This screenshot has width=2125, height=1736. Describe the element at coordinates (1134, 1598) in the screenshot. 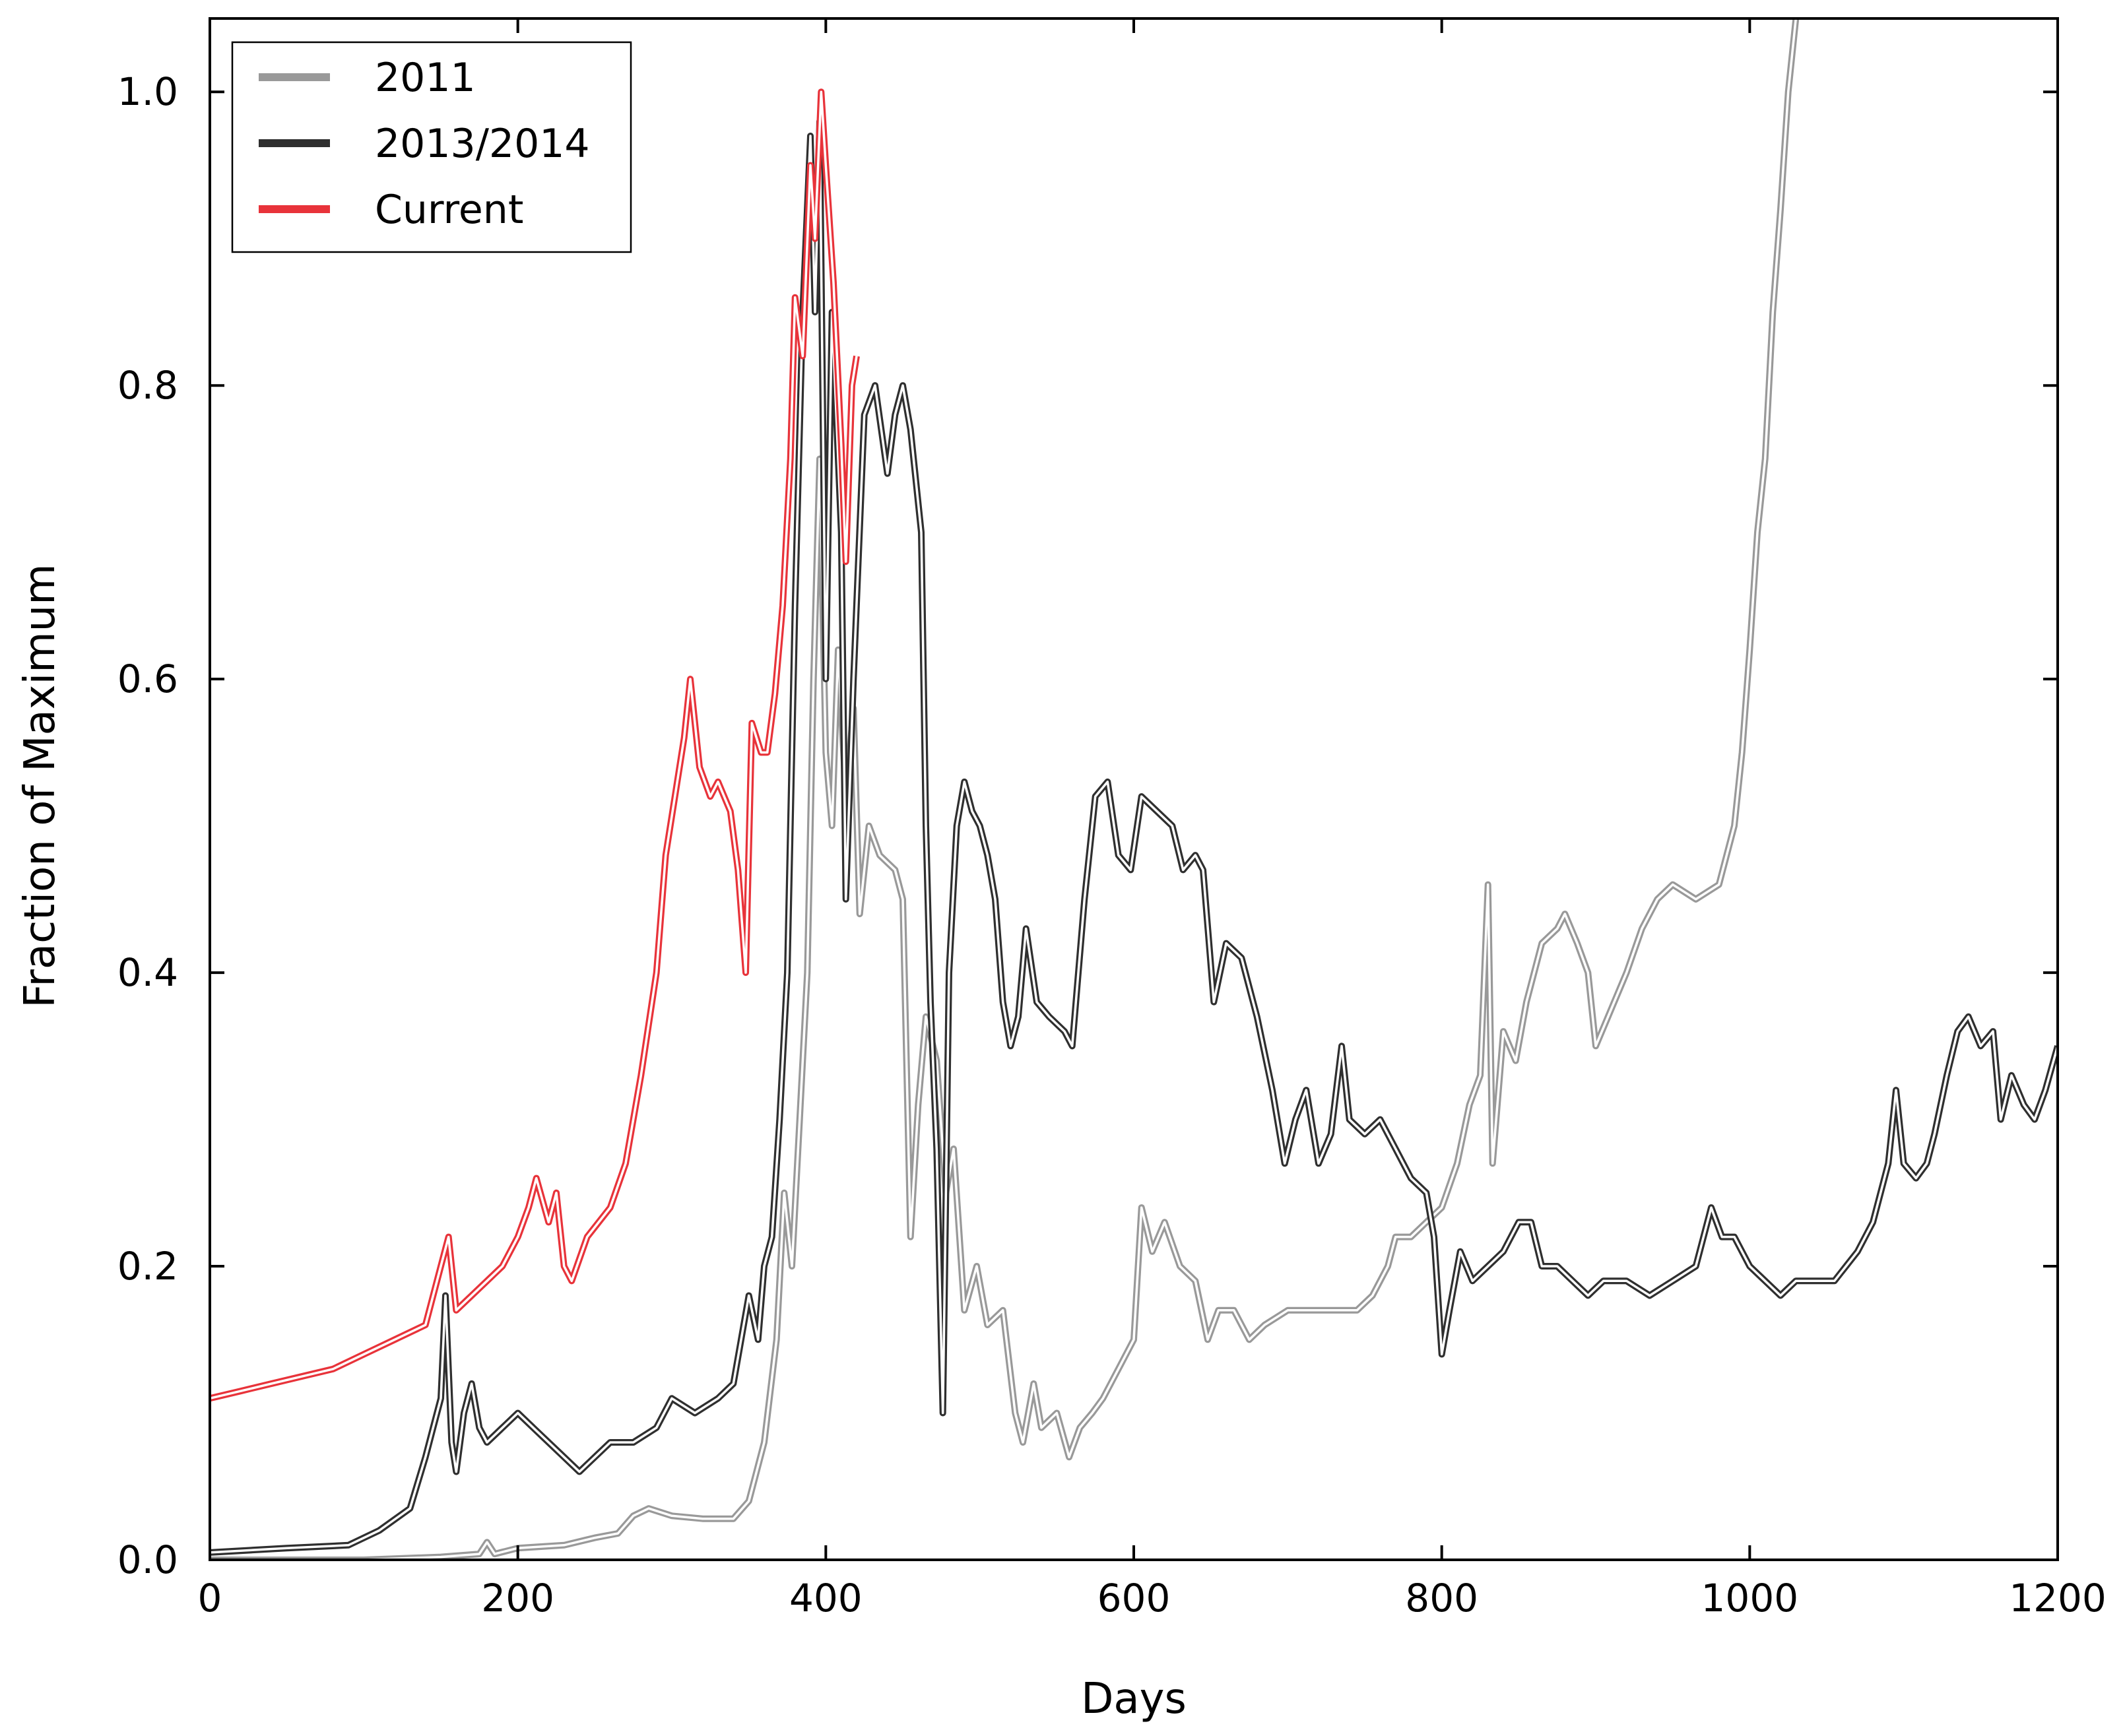

I see `x-tick-label: 600` at that location.